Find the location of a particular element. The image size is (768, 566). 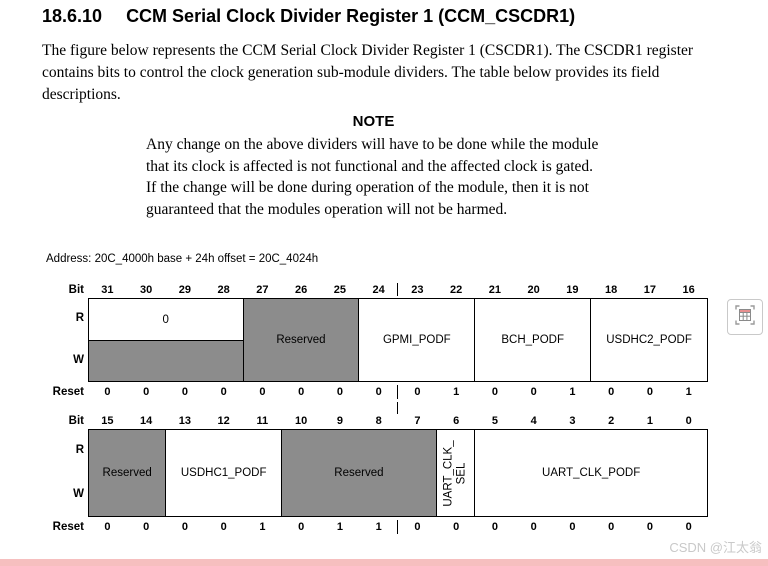

register-map-icon is located at coordinates (745, 317).